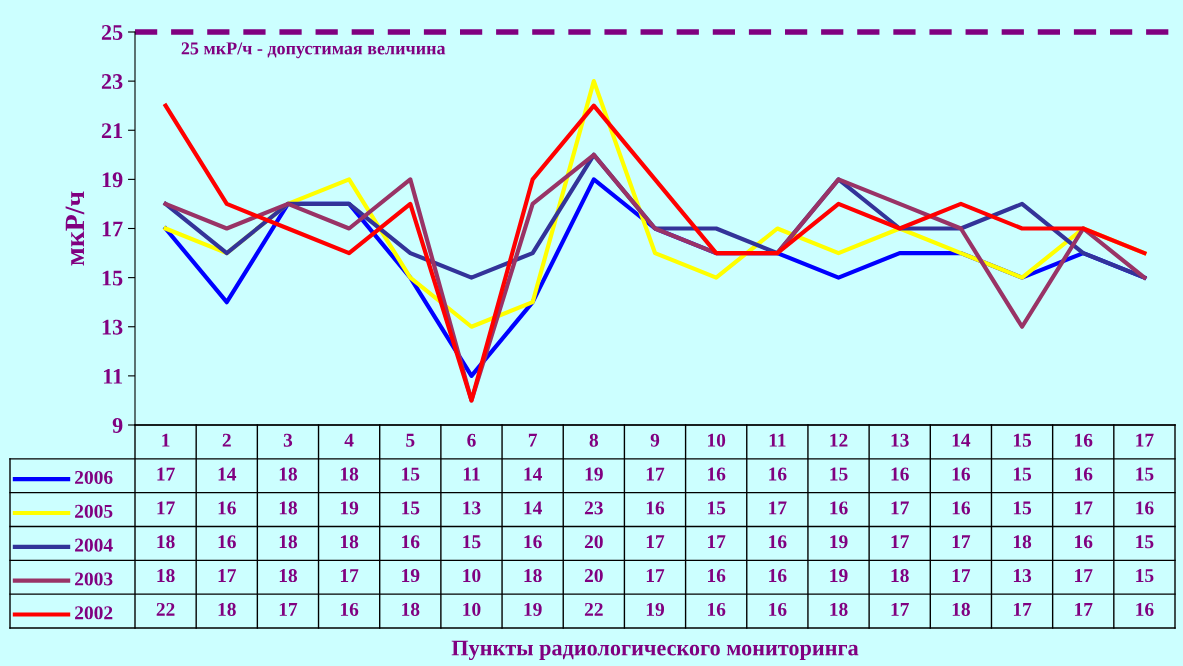 Image resolution: width=1183 pixels, height=666 pixels. What do you see at coordinates (961, 440) in the screenshot?
I see `x-tick-label: 14` at bounding box center [961, 440].